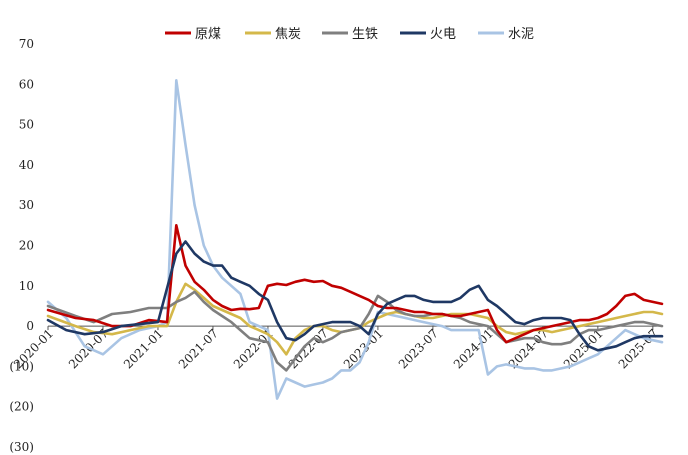 Image resolution: width=688 pixels, height=455 pixels. Describe the element at coordinates (26, 165) in the screenshot. I see `y-tick-label: 40` at that location.